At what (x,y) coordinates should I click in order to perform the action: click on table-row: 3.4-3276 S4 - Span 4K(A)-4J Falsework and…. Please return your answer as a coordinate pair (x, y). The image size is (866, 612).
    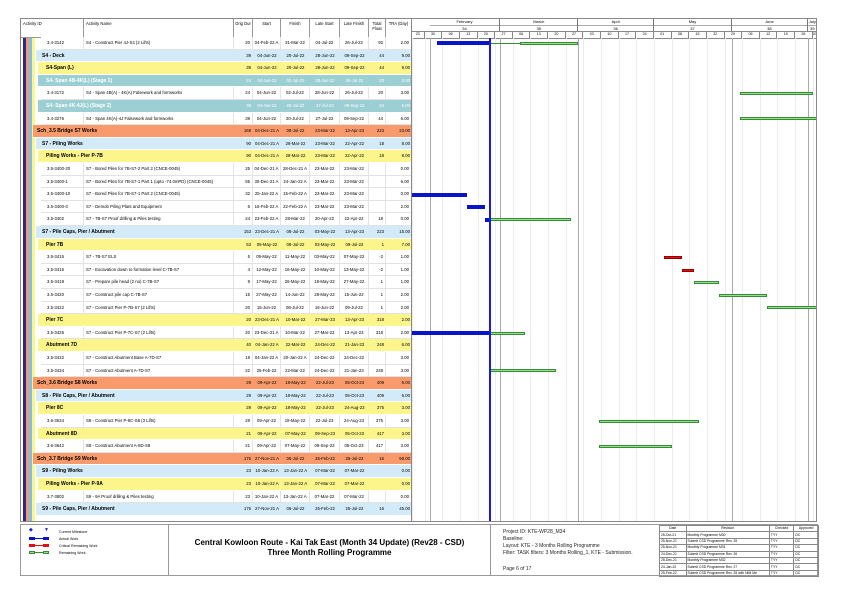
    Looking at the image, I should click on (216, 119).